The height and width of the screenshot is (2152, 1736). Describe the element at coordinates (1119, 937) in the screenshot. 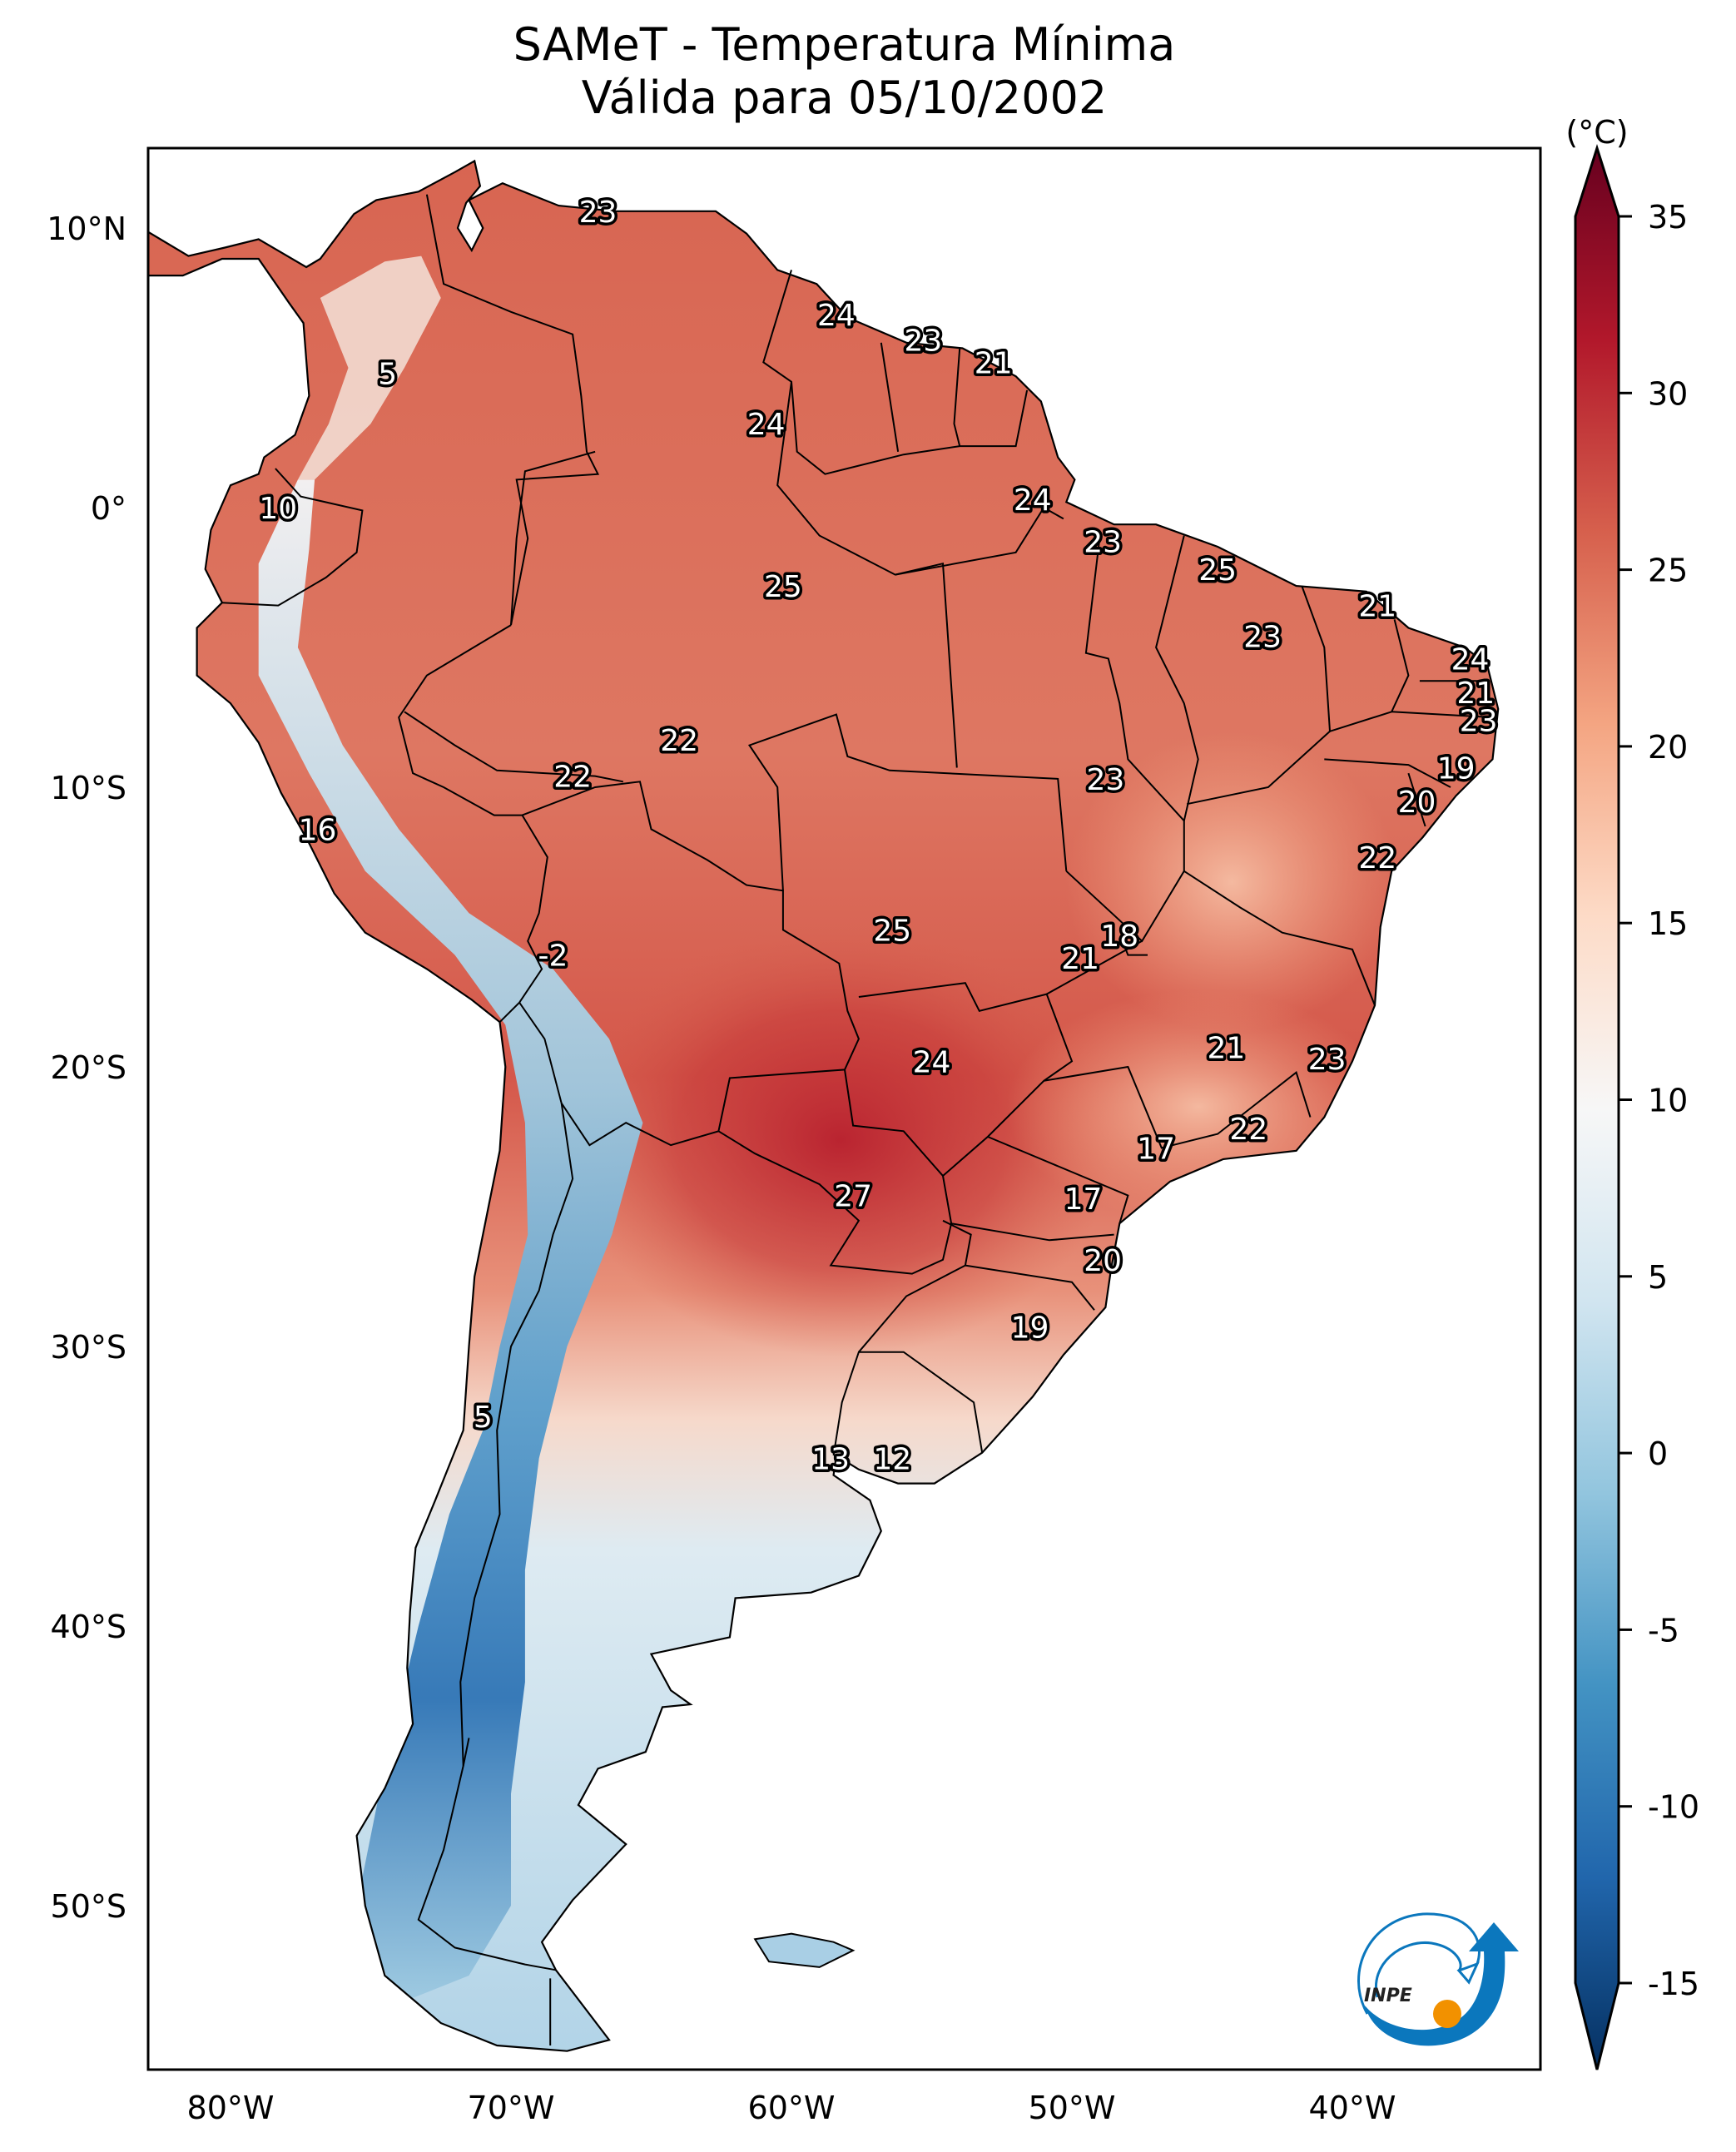

I see `station-value-label: 18` at that location.